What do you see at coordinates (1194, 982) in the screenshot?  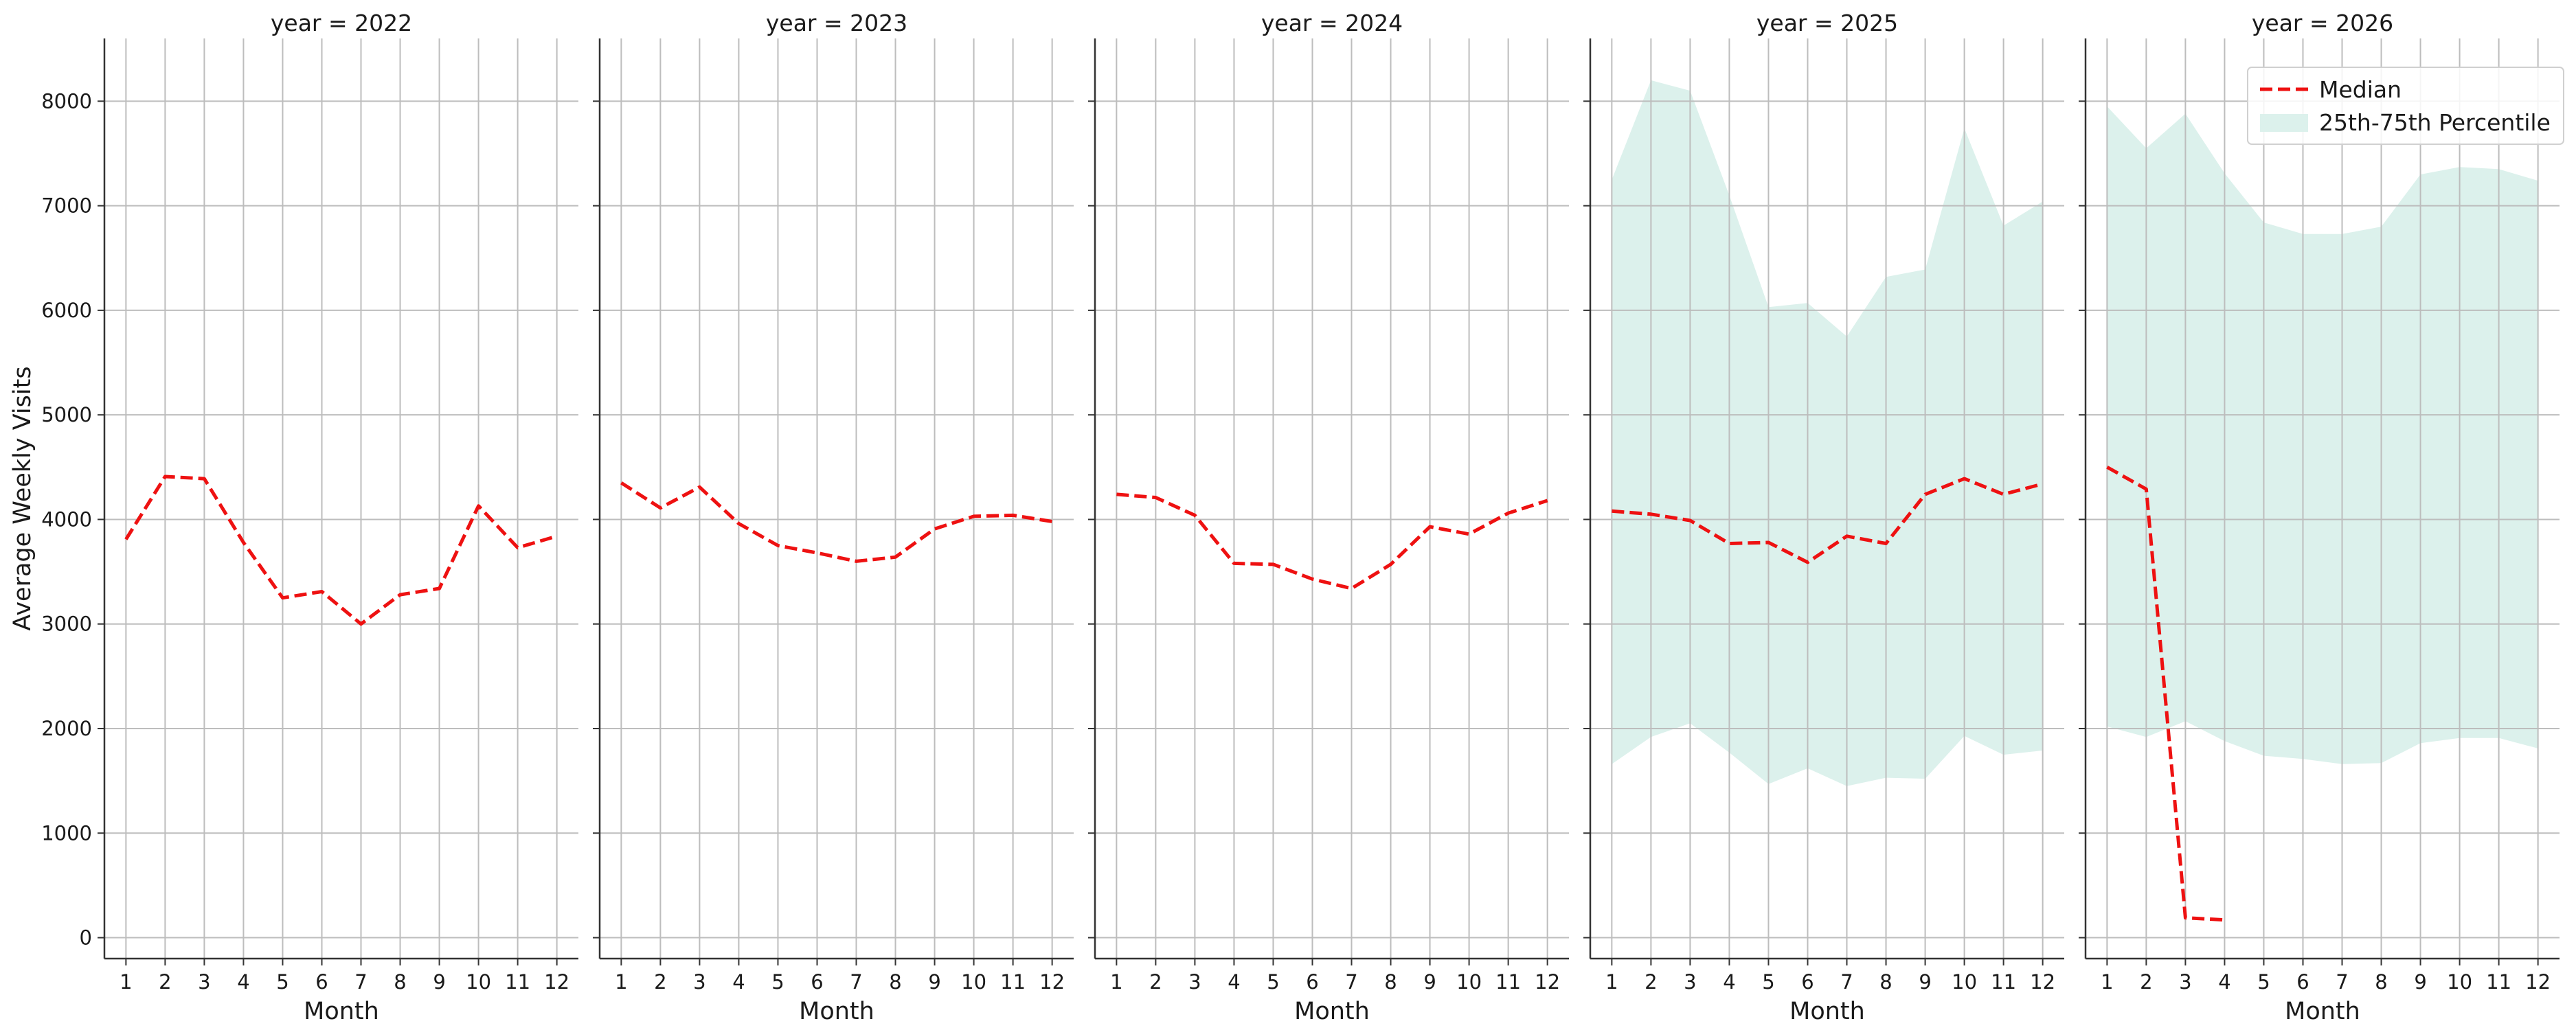 I see `panel-3-x-tick-label: 3` at bounding box center [1194, 982].